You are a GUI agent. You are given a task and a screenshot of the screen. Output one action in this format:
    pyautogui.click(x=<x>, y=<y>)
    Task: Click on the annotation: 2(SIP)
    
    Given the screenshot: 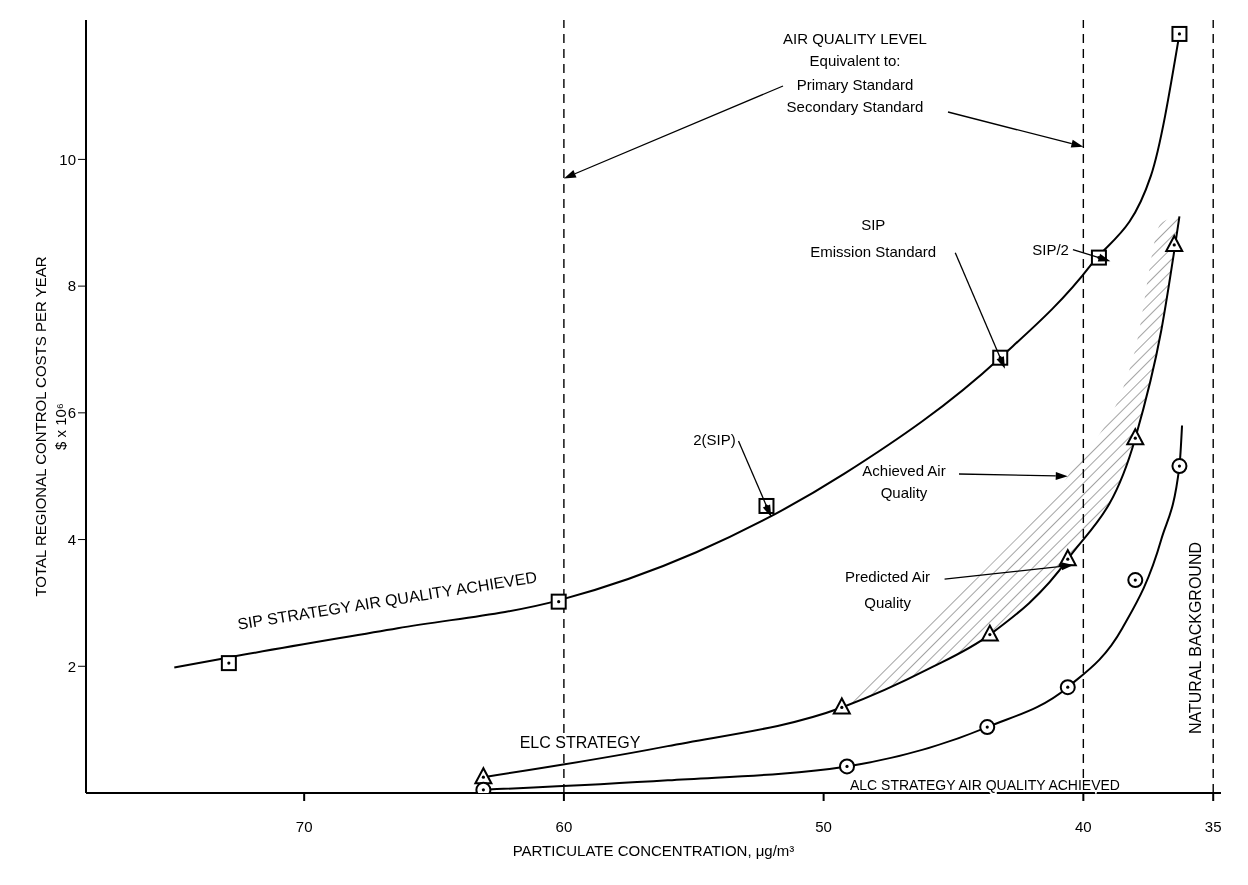 What is the action you would take?
    pyautogui.click(x=714, y=439)
    